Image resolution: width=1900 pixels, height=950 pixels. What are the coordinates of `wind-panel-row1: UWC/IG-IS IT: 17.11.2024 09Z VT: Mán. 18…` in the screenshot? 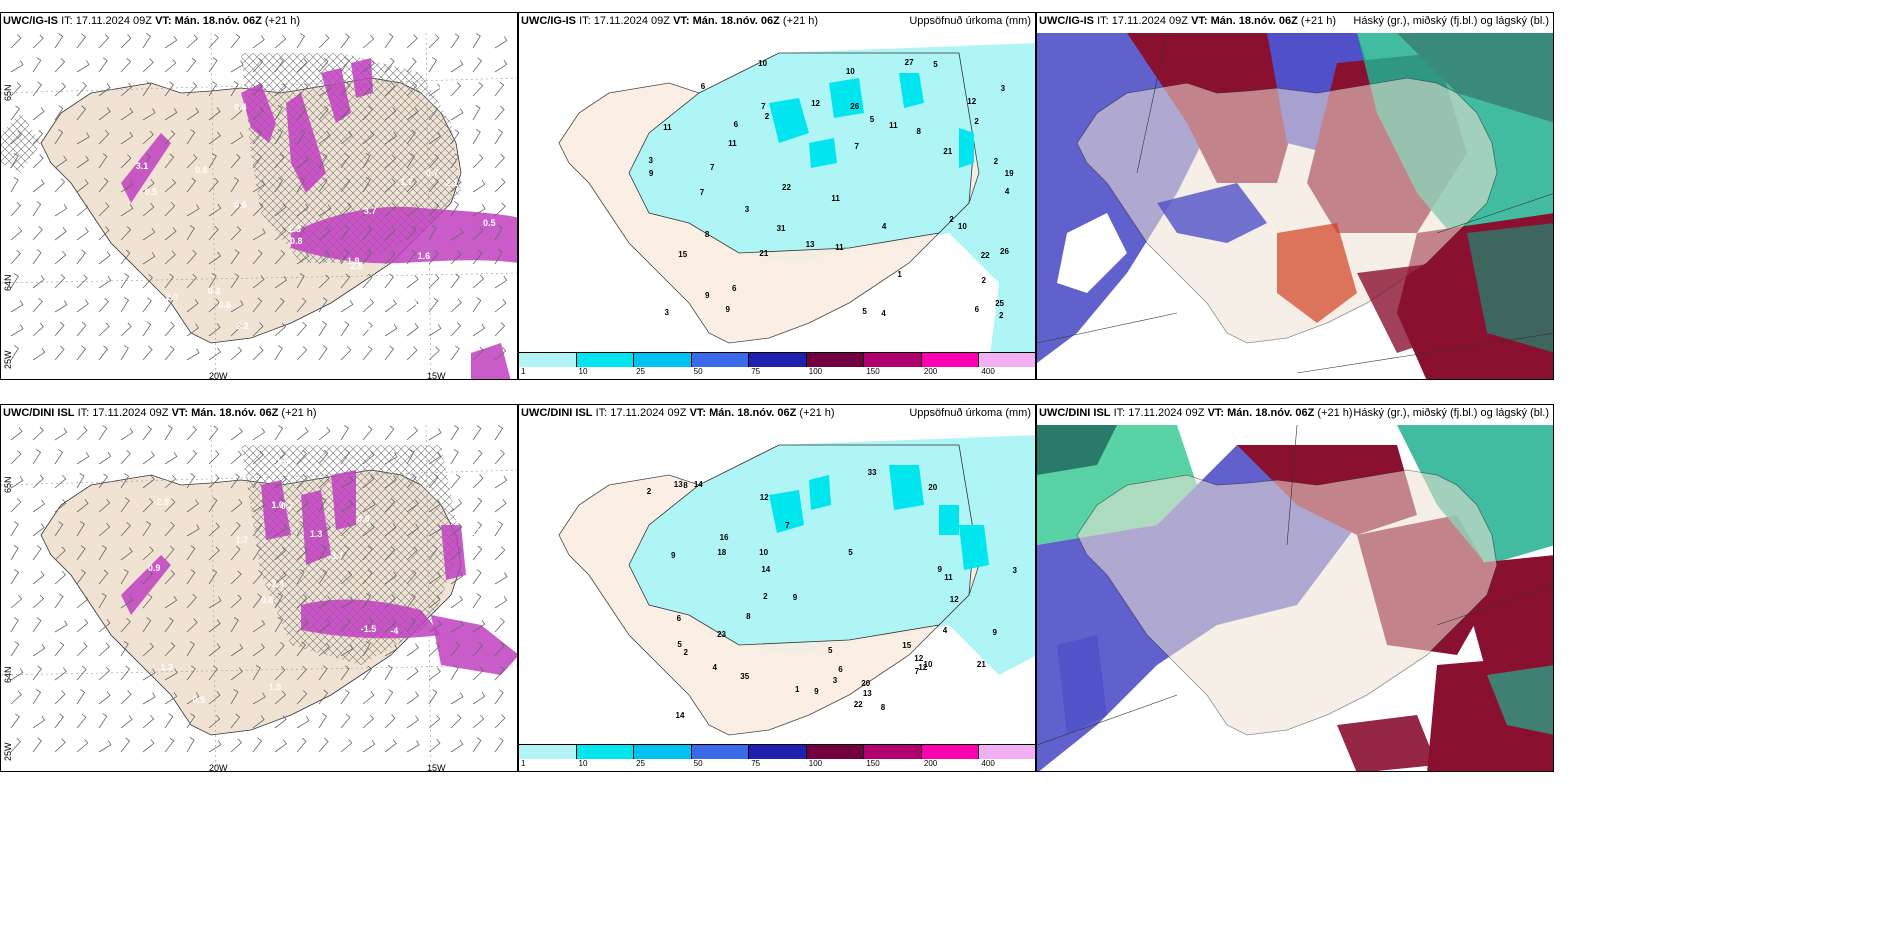 It's located at (259, 196).